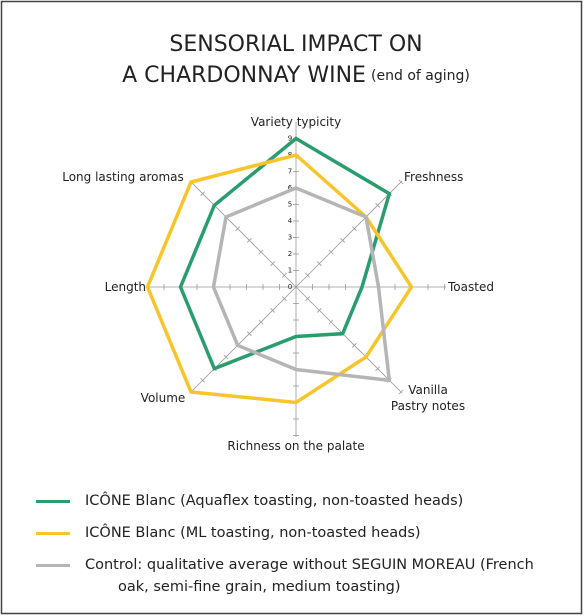  I want to click on y-tick-label: 1, so click(290, 271).